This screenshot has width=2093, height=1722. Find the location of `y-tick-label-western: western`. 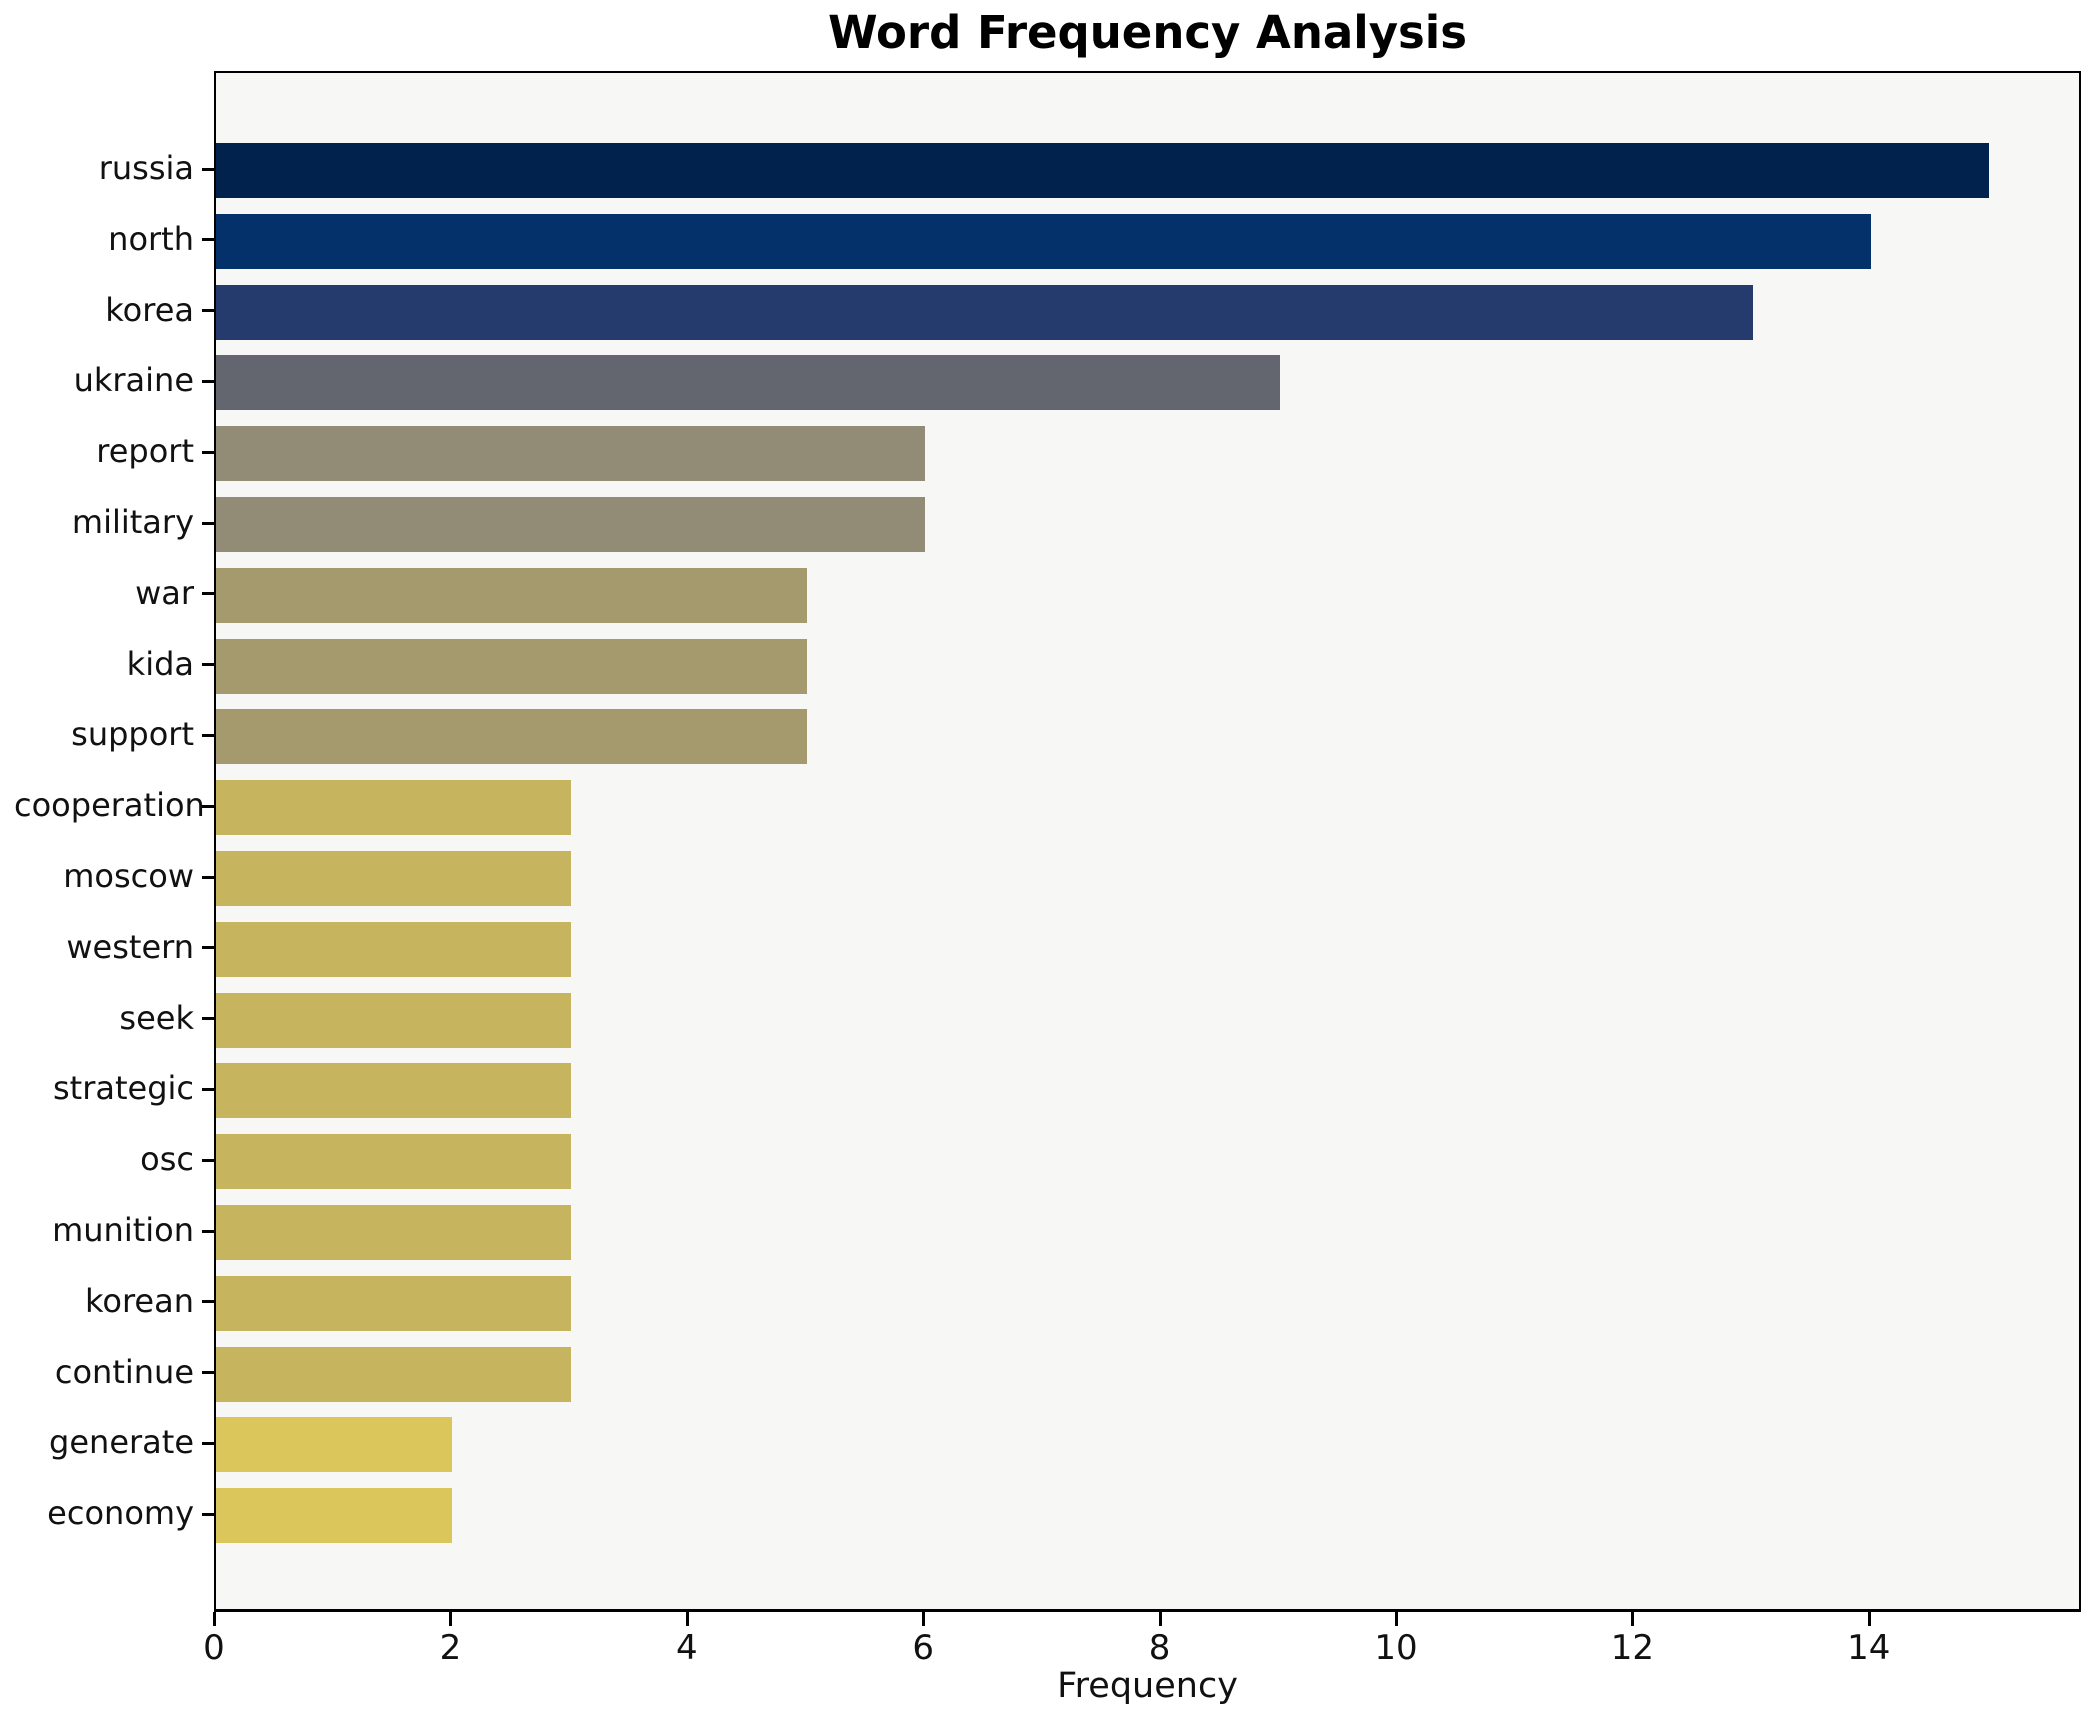

y-tick-label-western: western is located at coordinates (130, 946).